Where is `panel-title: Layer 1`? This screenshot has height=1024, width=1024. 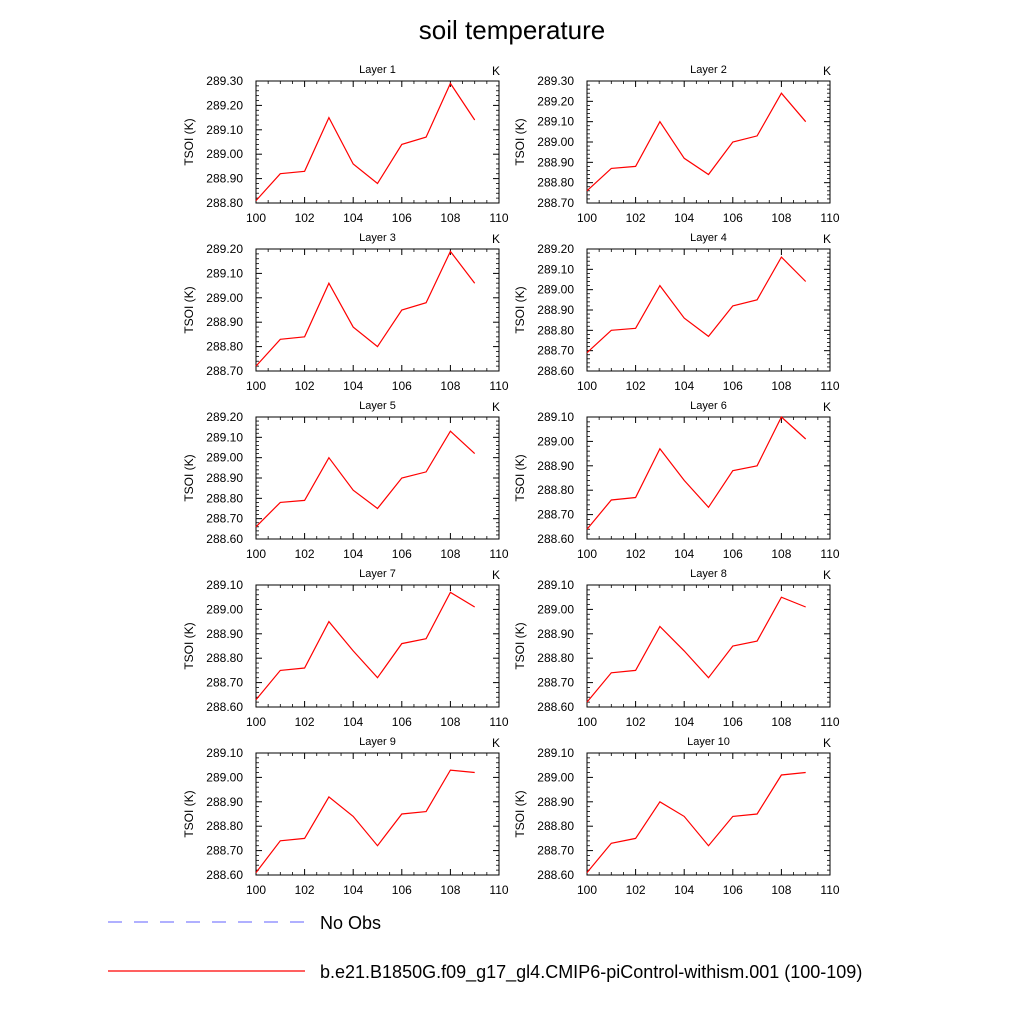 panel-title: Layer 1 is located at coordinates (377, 70).